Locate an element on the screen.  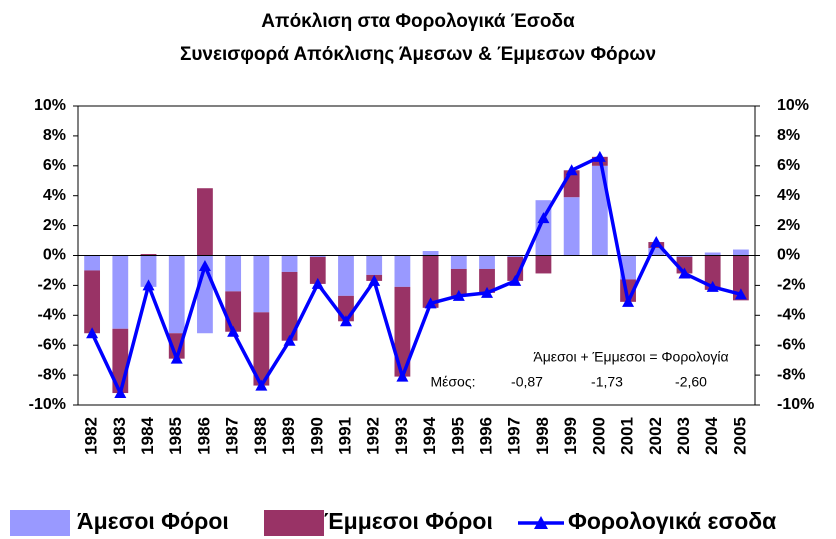
y2-tick-label: 4% is located at coordinates (788, 195).